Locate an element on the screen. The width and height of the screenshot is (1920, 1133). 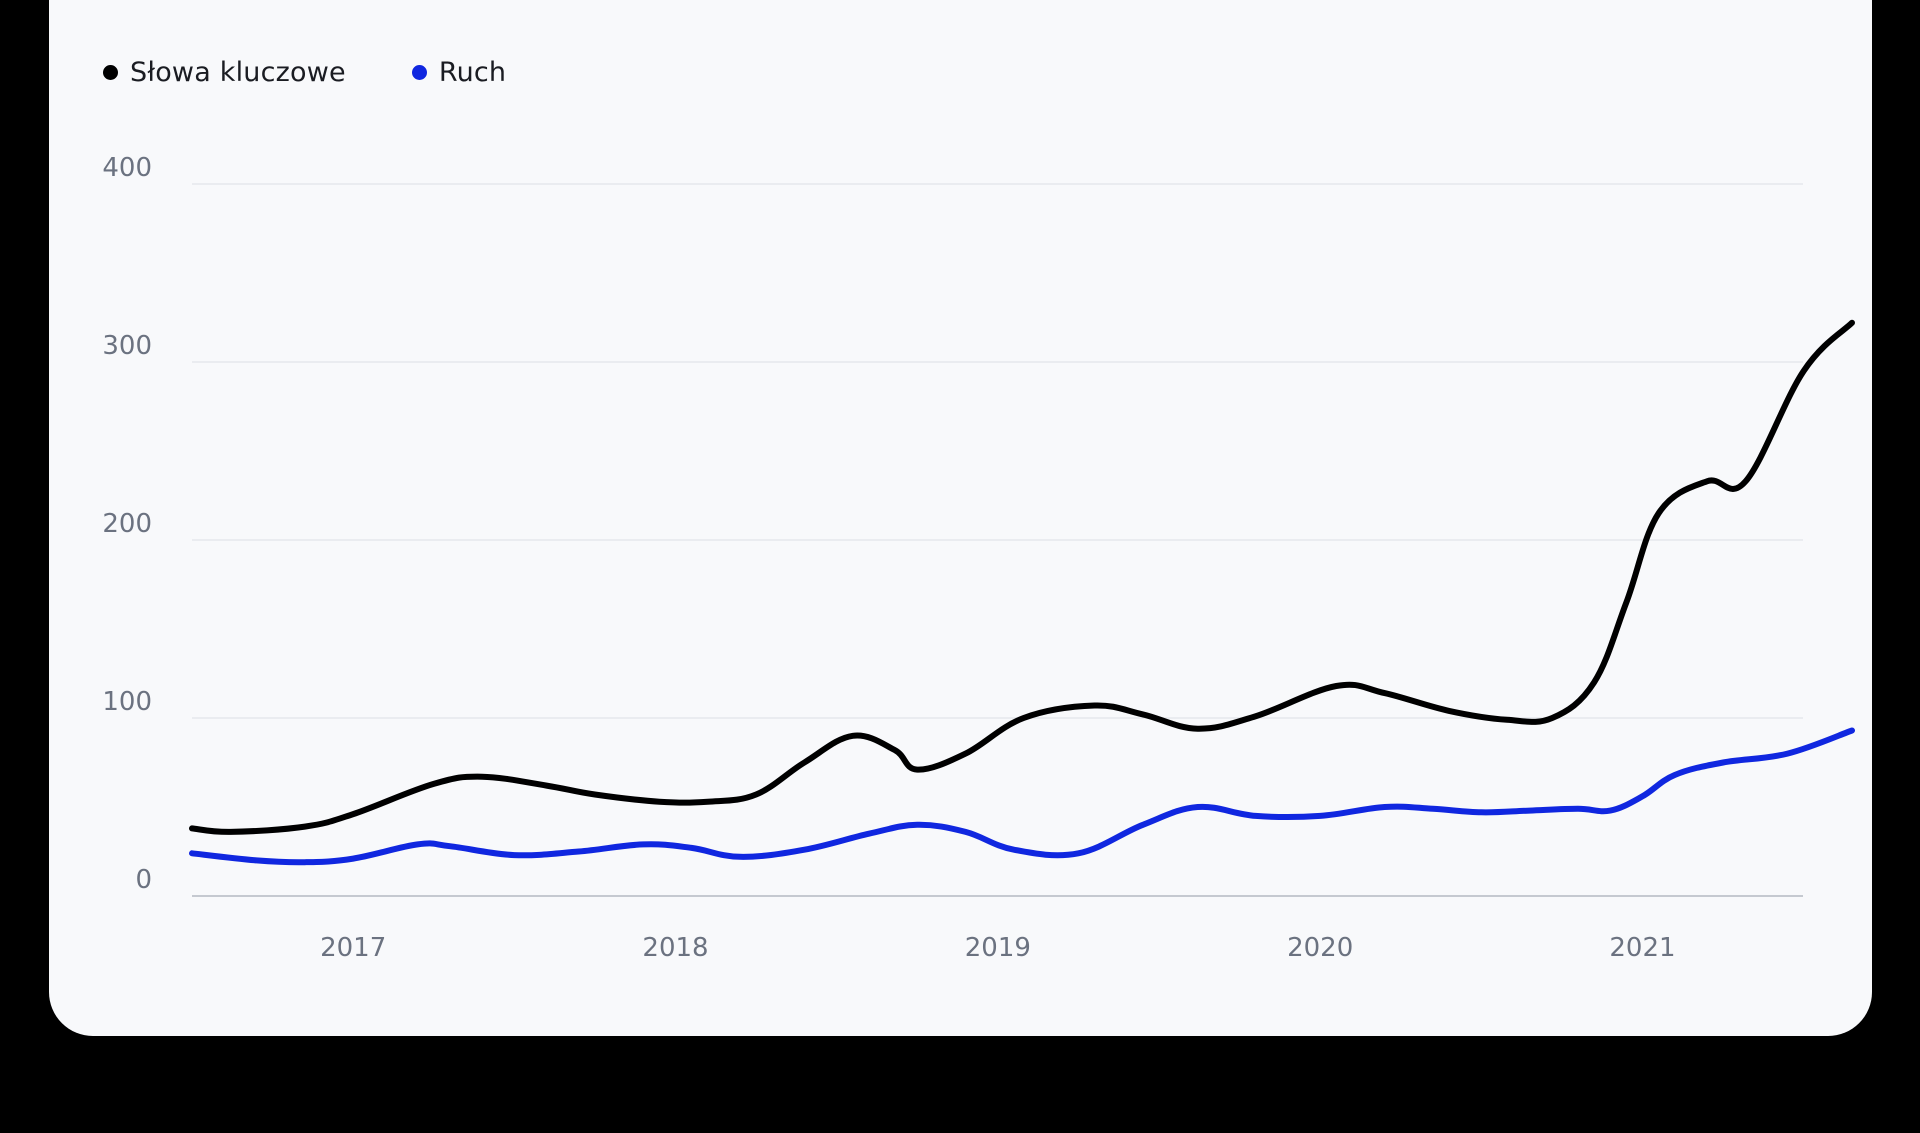
x-tick-label: 2019 is located at coordinates (998, 948).